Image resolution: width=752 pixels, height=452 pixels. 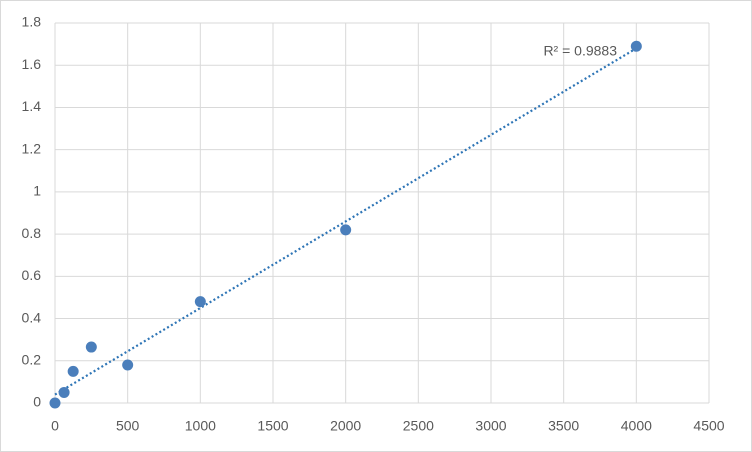 I want to click on x-tick-label: 3500, so click(x=563, y=426).